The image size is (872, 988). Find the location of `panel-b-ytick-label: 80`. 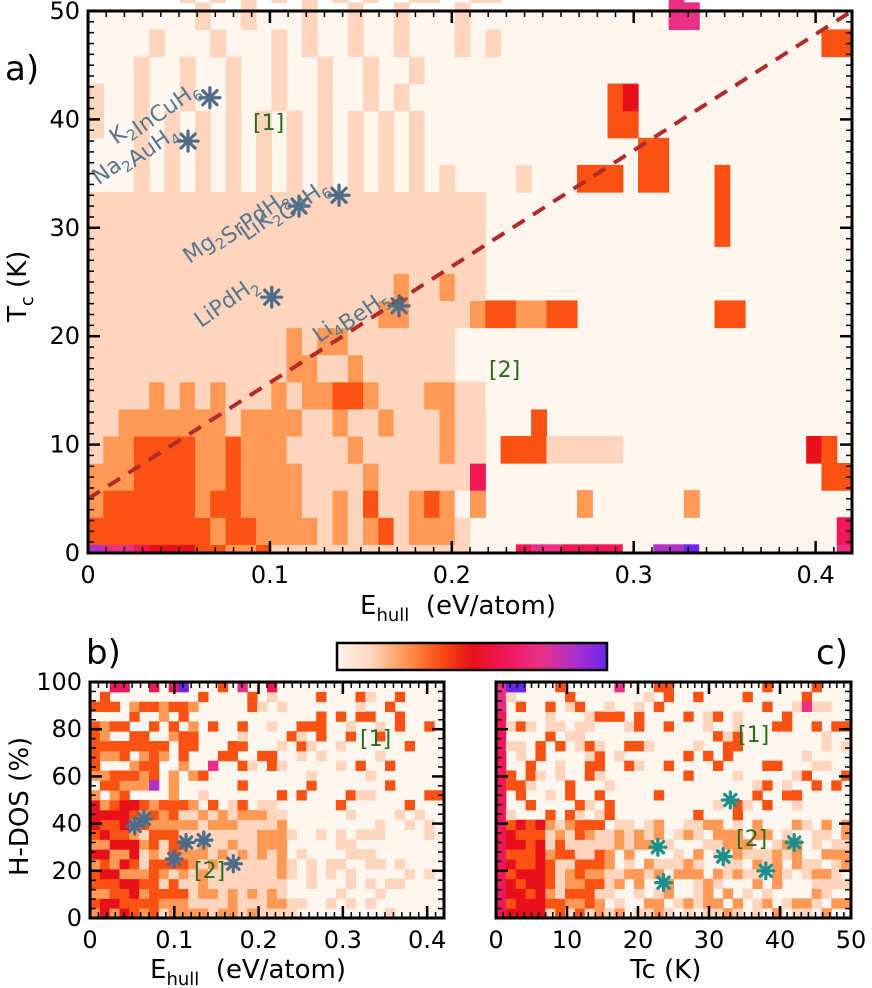

panel-b-ytick-label: 80 is located at coordinates (66, 729).